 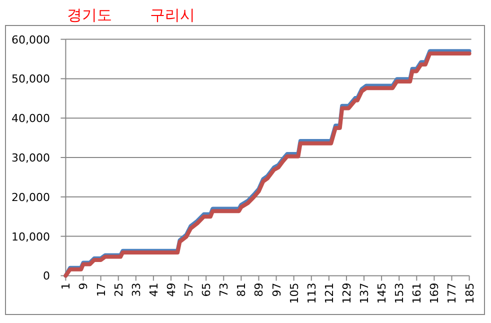 I want to click on x-tick-label: 89, so click(x=259, y=289).